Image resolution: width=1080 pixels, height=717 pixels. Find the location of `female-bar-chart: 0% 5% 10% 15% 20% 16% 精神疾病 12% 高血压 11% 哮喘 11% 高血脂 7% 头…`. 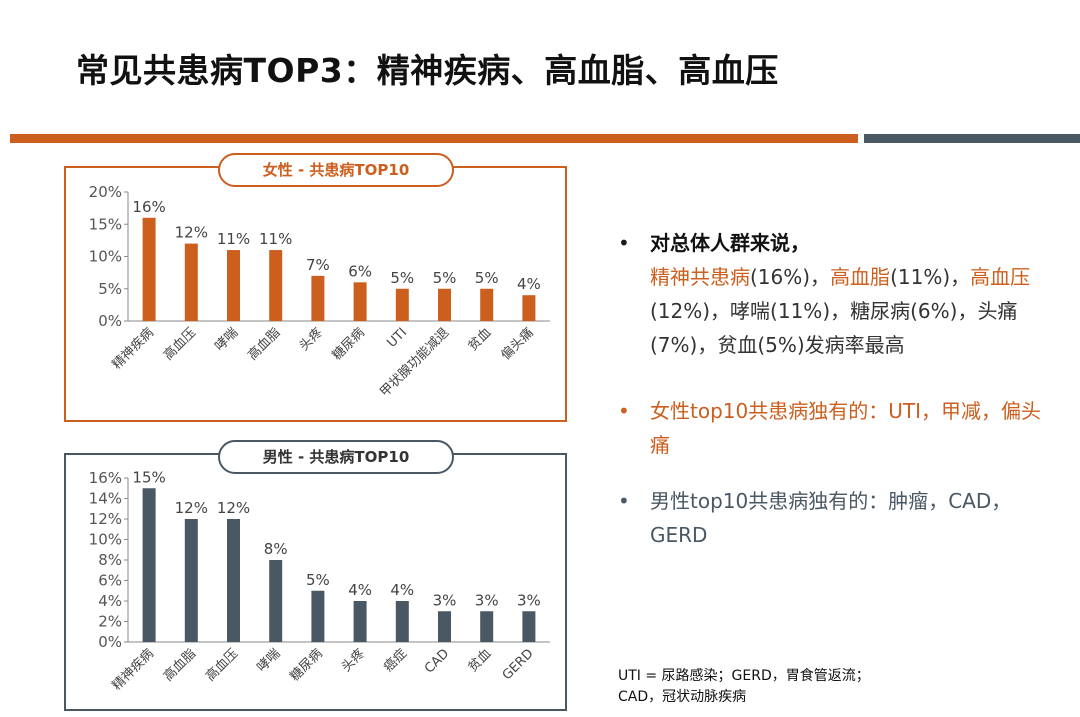

female-bar-chart: 0% 5% 10% 15% 20% 16% 精神疾病 12% 高血压 11% 哮喘 11% 高血脂 7% 头… is located at coordinates (319, 291).